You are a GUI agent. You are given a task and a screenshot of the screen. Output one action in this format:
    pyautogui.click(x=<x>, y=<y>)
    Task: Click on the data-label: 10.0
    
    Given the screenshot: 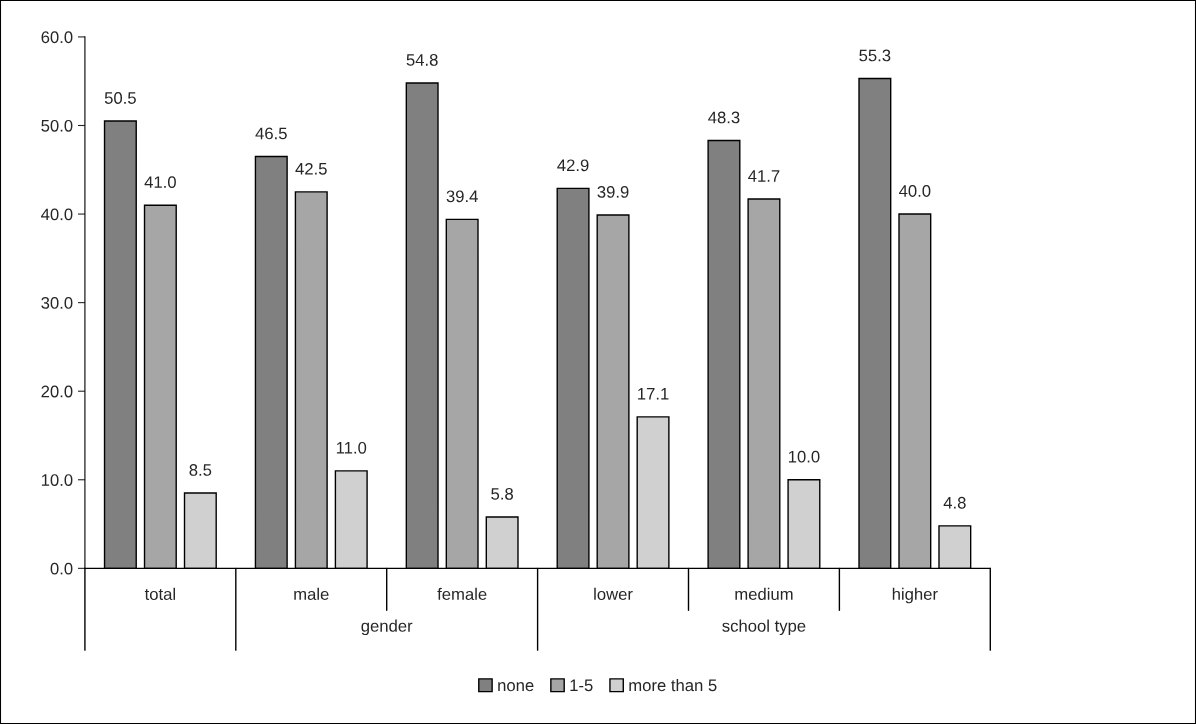 What is the action you would take?
    pyautogui.click(x=804, y=456)
    